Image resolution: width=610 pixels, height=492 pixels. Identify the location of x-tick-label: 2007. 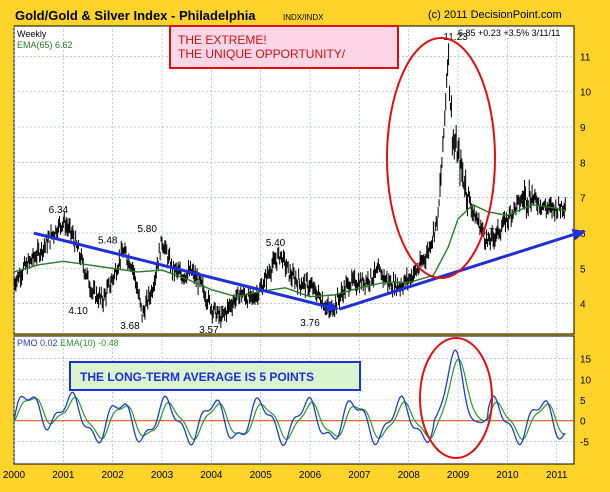
(359, 475).